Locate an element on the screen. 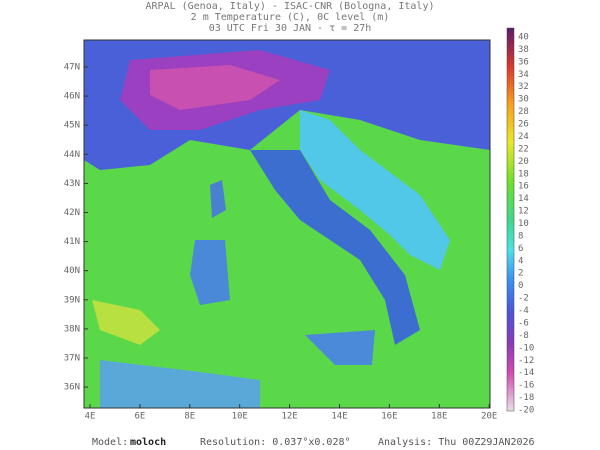 The height and width of the screenshot is (450, 600). colorbar-label: -8 is located at coordinates (523, 336).